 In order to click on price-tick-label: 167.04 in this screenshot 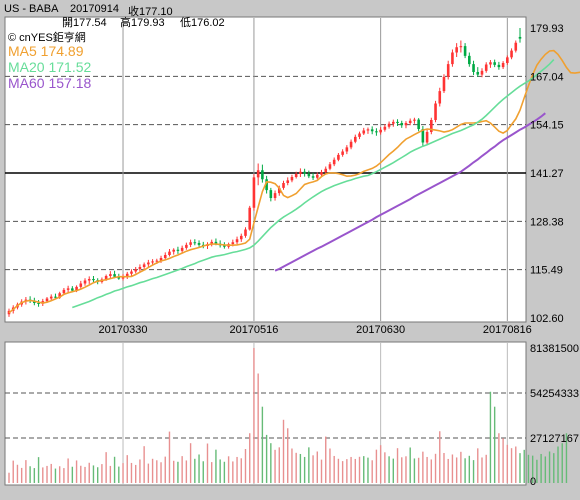, I will do `click(547, 77)`.